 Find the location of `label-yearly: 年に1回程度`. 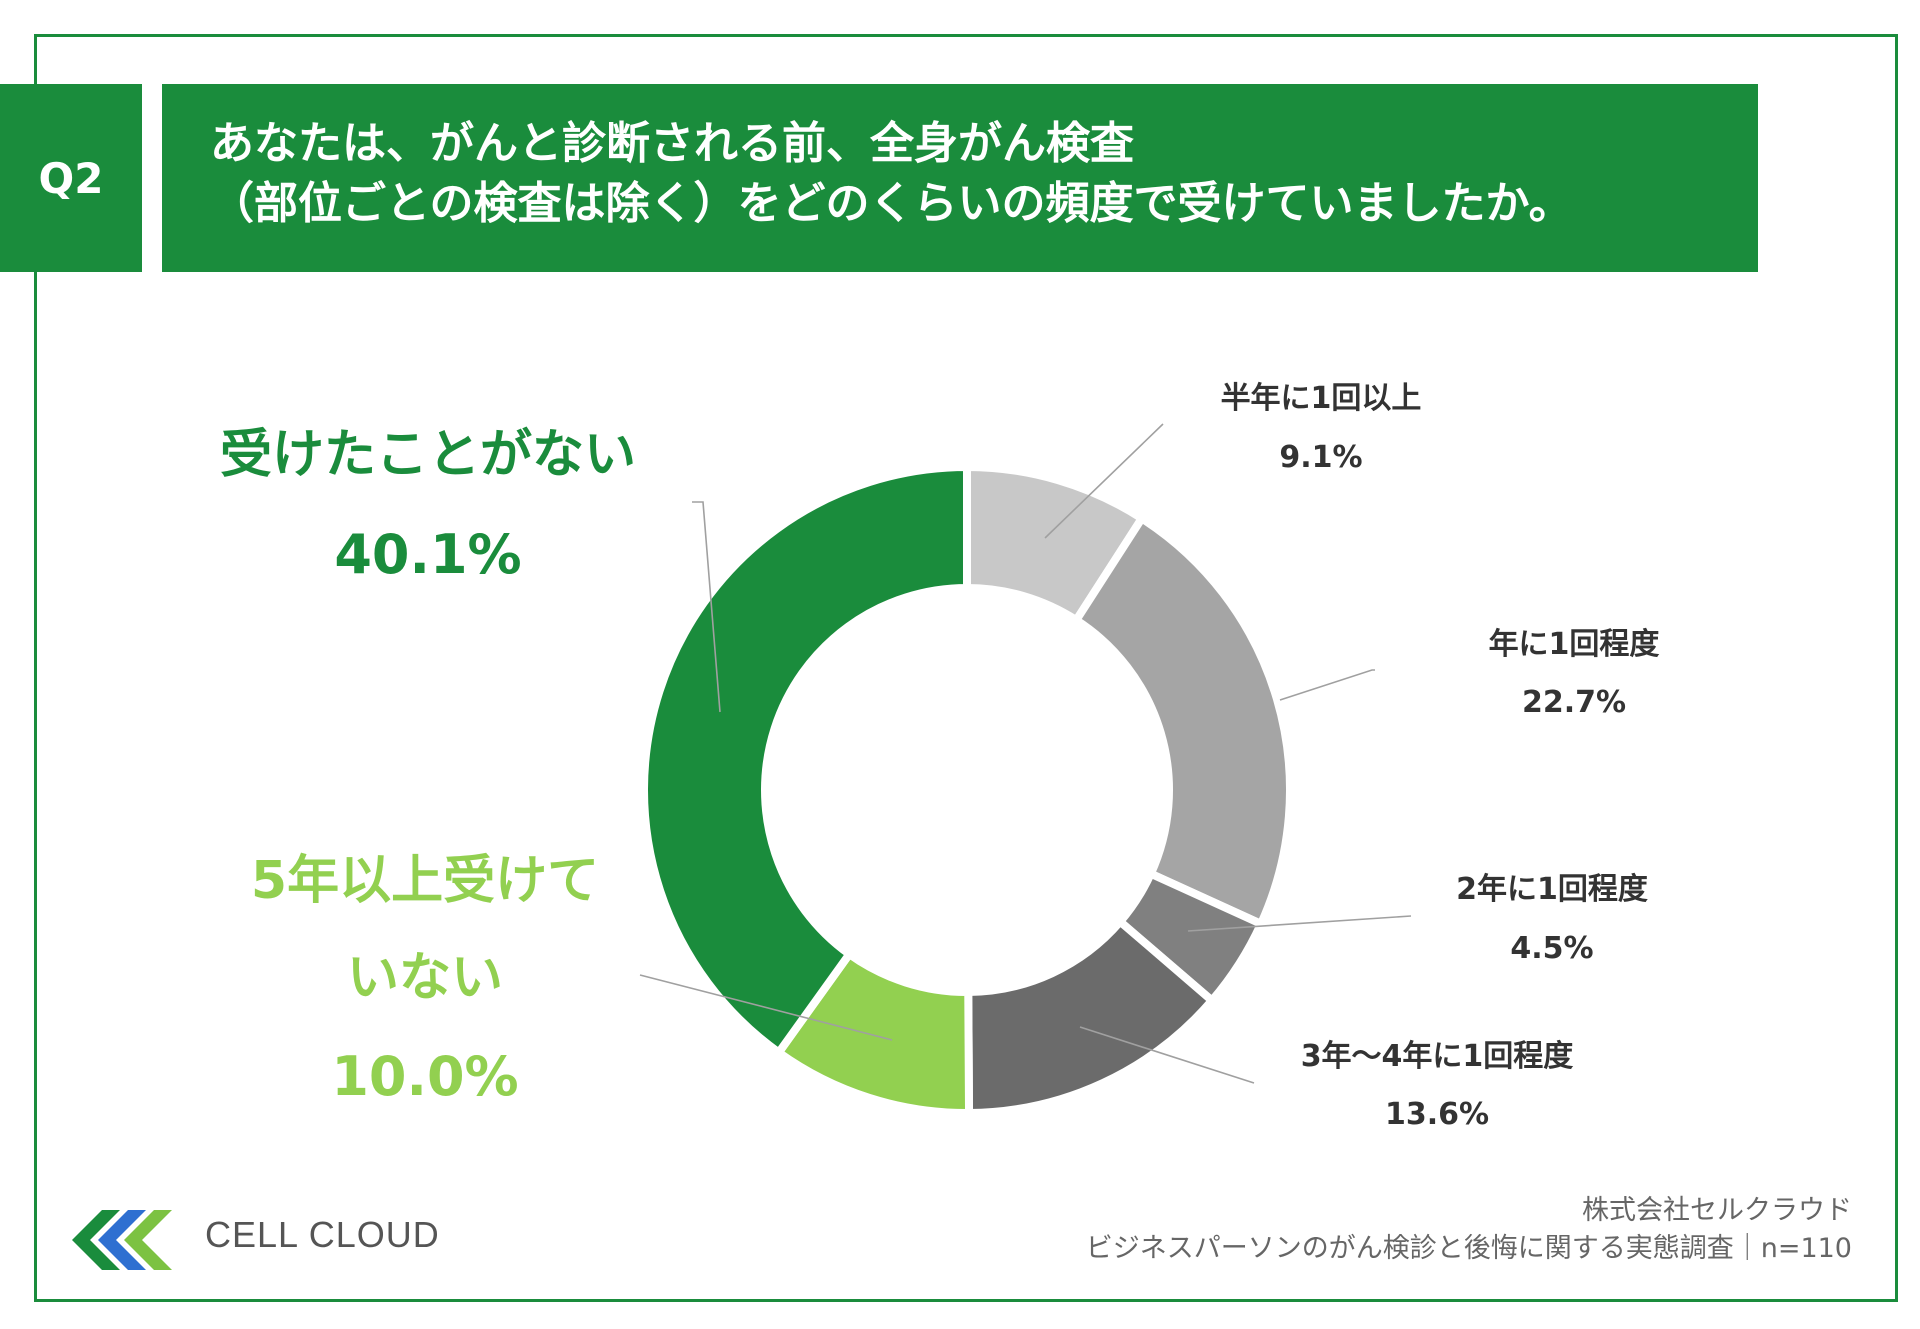

label-yearly: 年に1回程度 is located at coordinates (1574, 644).